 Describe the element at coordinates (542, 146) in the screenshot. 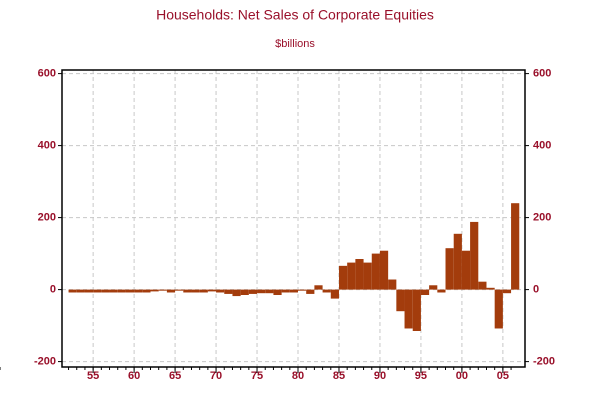

I see `y2-tick-label: 400` at that location.